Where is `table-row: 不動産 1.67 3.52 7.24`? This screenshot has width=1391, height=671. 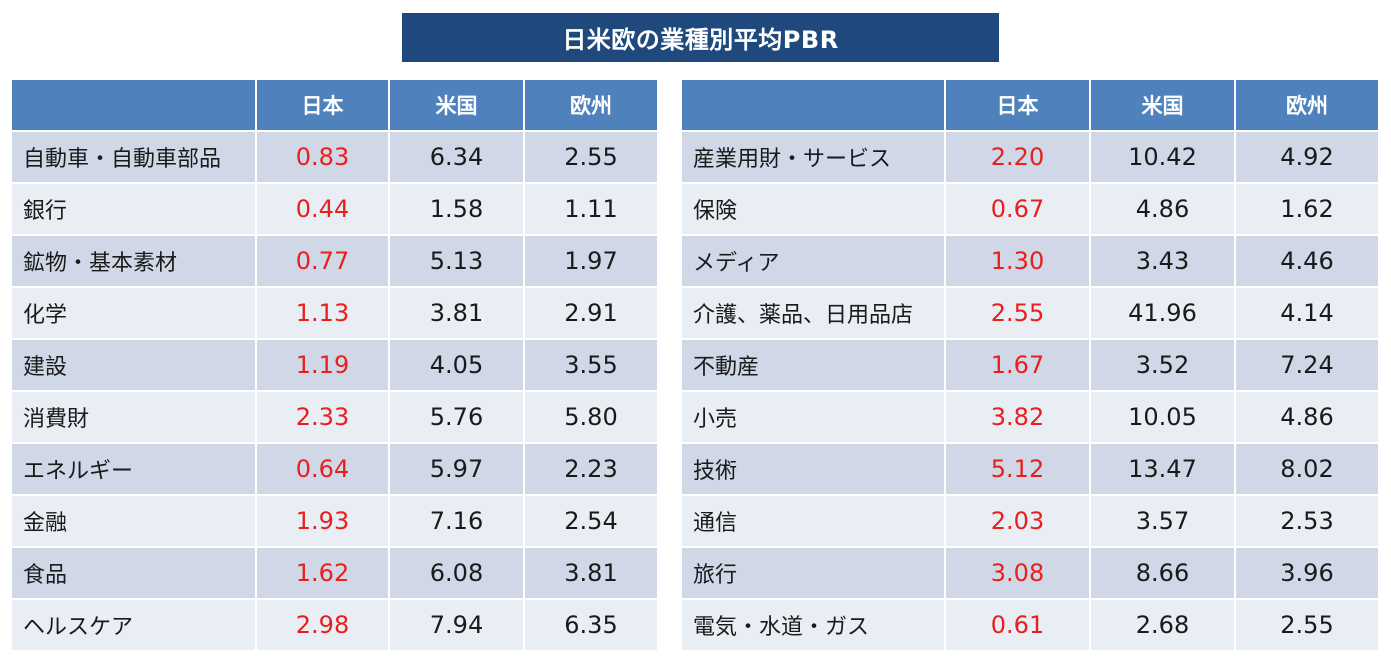
table-row: 不動産 1.67 3.52 7.24 is located at coordinates (1030, 365).